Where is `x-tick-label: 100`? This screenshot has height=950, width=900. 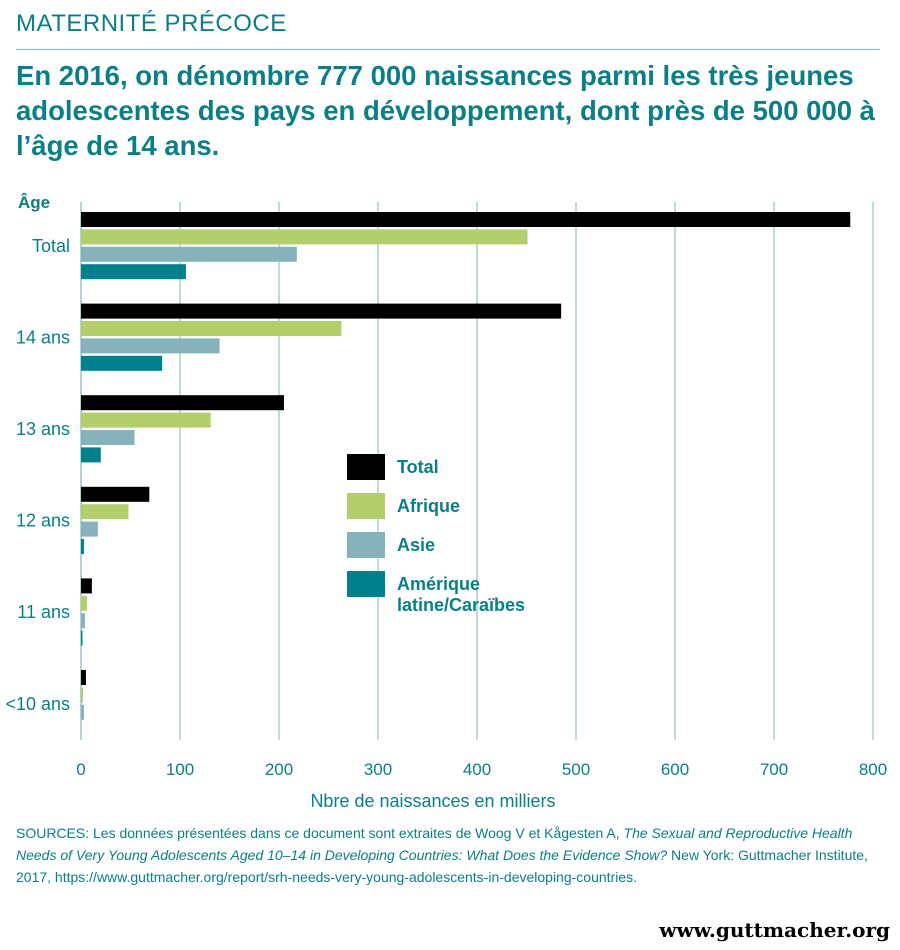 x-tick-label: 100 is located at coordinates (180, 769).